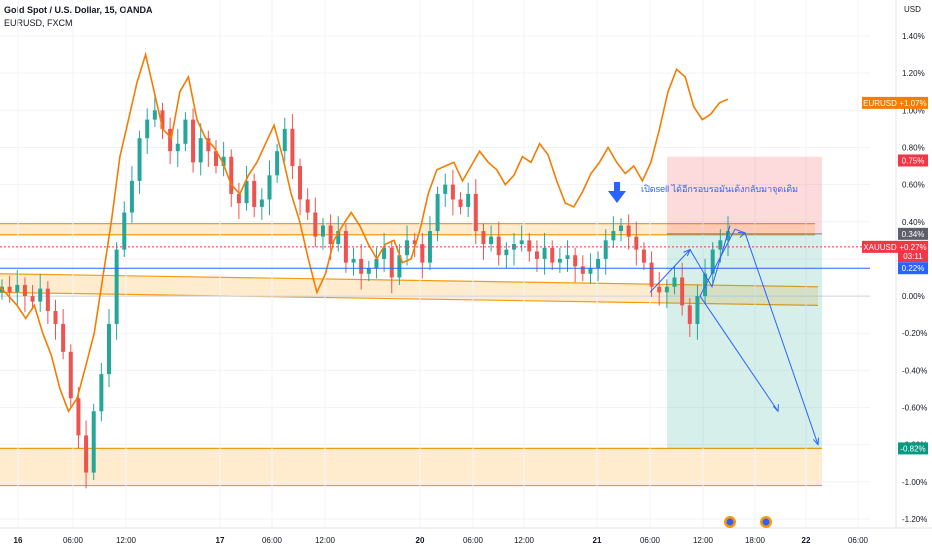 The image size is (932, 550). Describe the element at coordinates (914, 519) in the screenshot. I see `price-axis-label: -1.20%` at that location.